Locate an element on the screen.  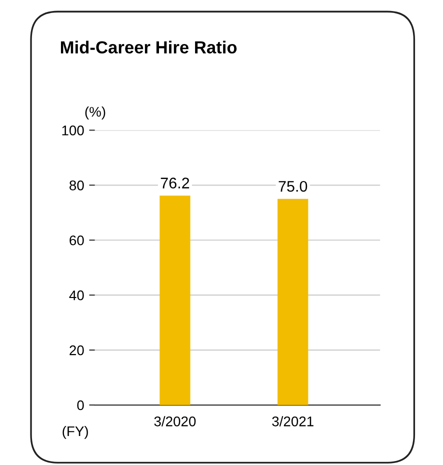
y-tick-label: 100 is located at coordinates (73, 131).